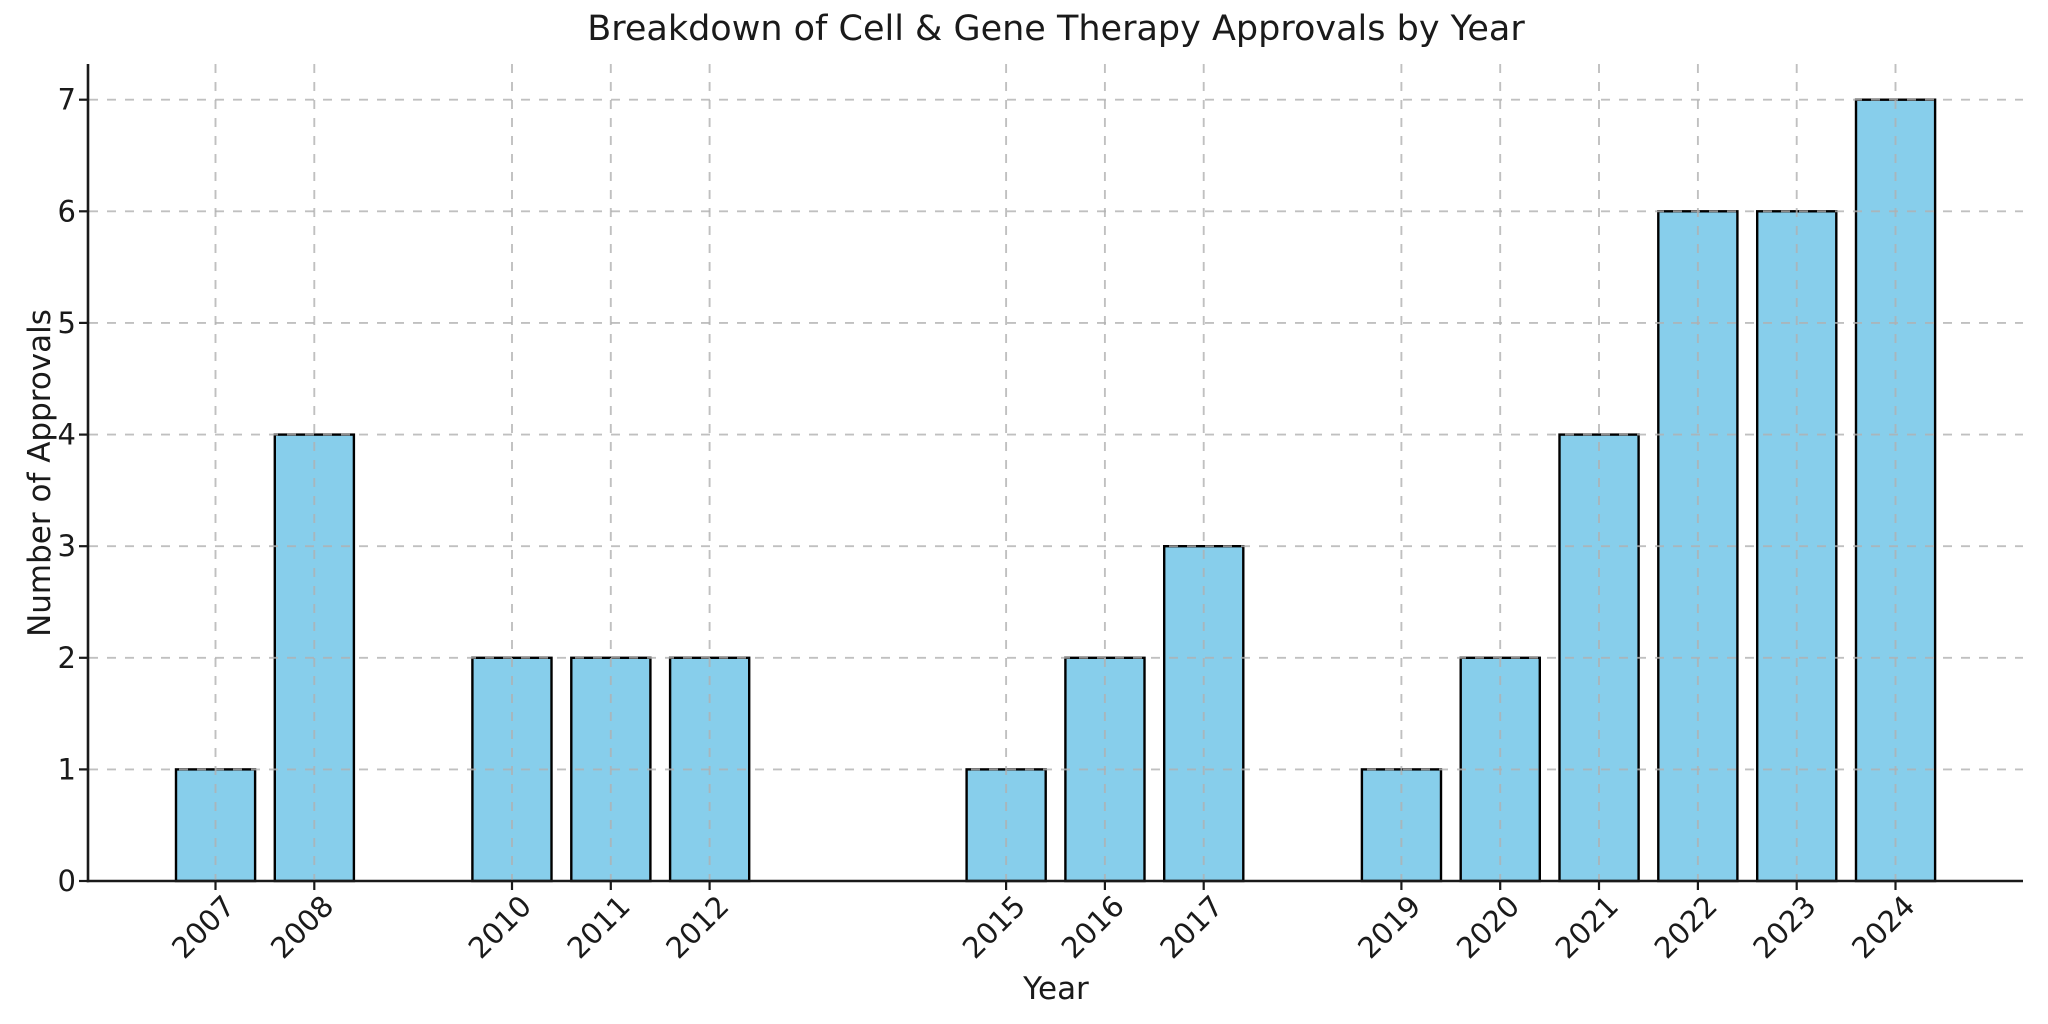  What do you see at coordinates (40, 473) in the screenshot?
I see `y-axis-title: Number of Approvals` at bounding box center [40, 473].